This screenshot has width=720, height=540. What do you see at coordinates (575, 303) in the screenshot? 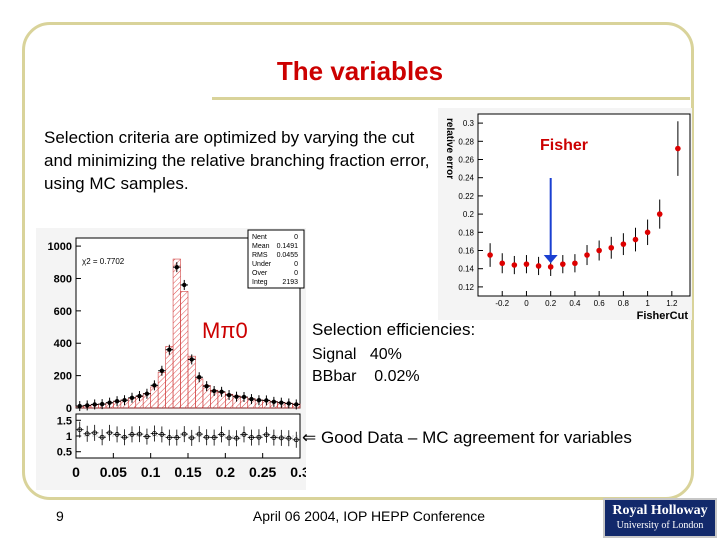
I see `fisher-x-tick-label: 0.4` at bounding box center [575, 303].